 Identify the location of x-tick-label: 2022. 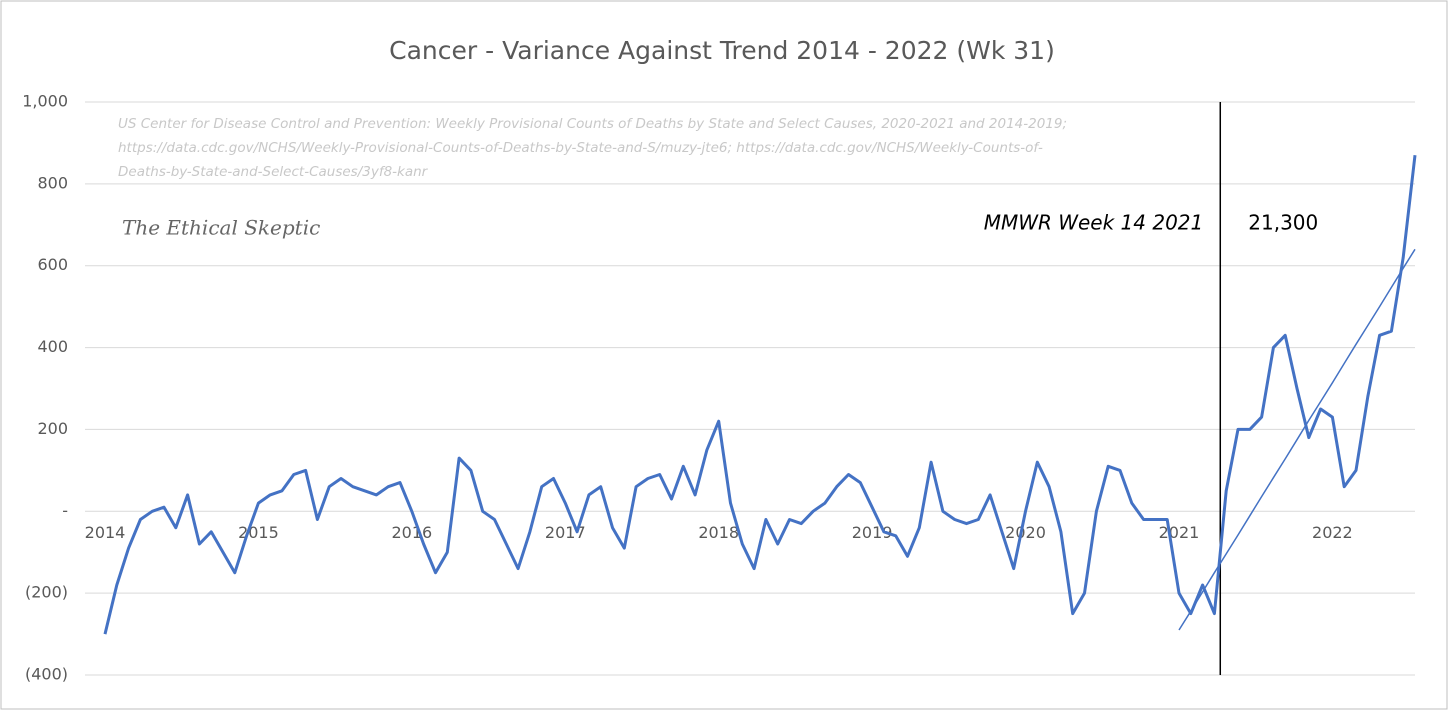
(1332, 532).